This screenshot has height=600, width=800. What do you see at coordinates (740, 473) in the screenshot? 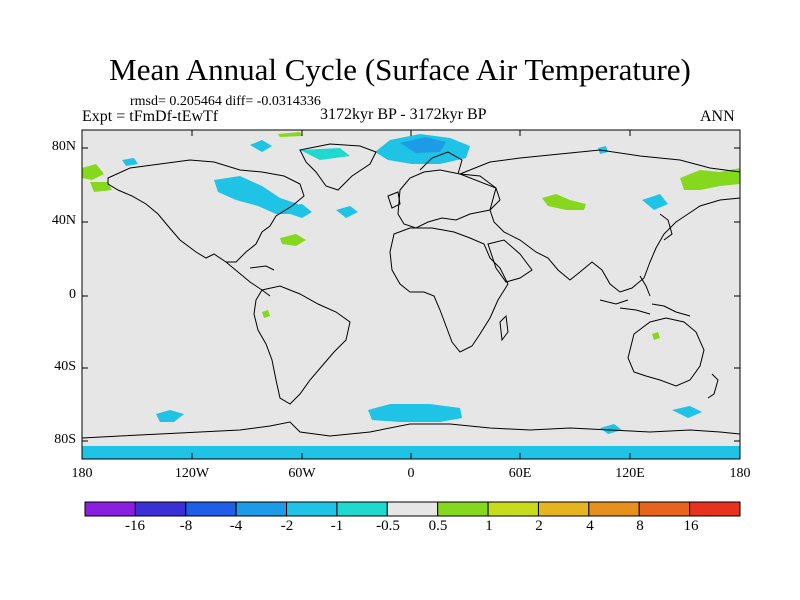
I see `lon-label-180e: 180` at bounding box center [740, 473].